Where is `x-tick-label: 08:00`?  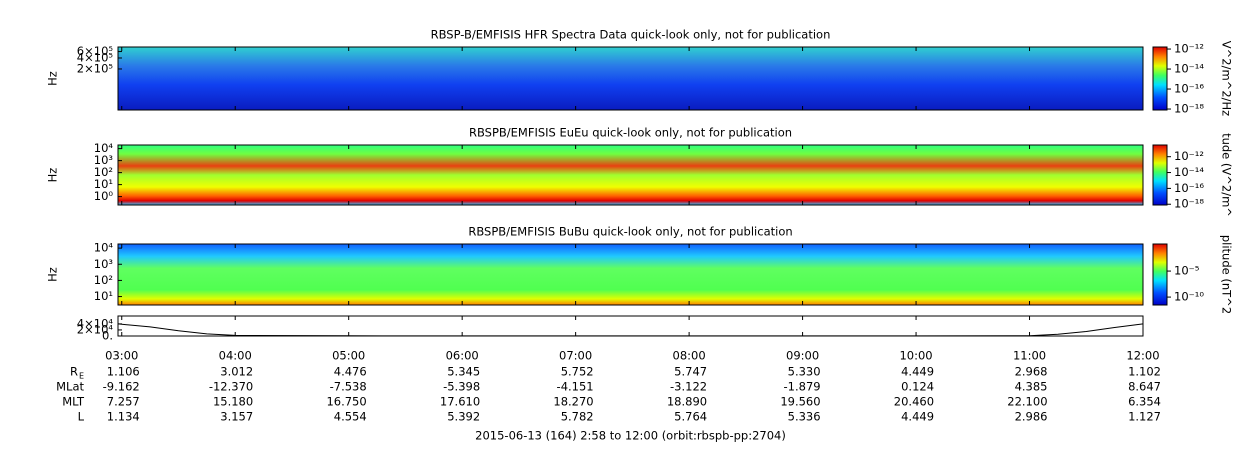
x-tick-label: 08:00 is located at coordinates (689, 356).